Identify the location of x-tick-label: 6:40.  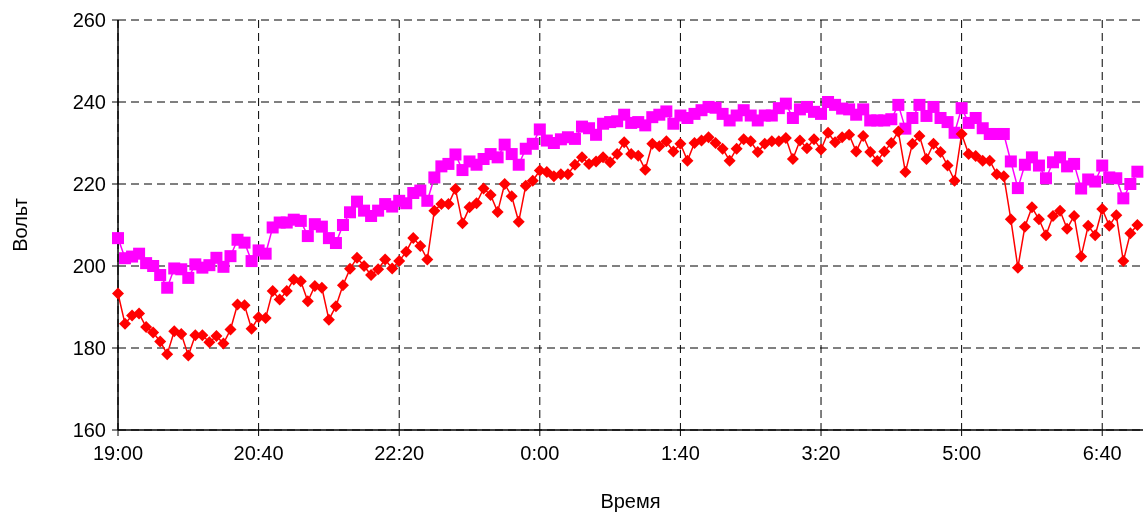
(1102, 453).